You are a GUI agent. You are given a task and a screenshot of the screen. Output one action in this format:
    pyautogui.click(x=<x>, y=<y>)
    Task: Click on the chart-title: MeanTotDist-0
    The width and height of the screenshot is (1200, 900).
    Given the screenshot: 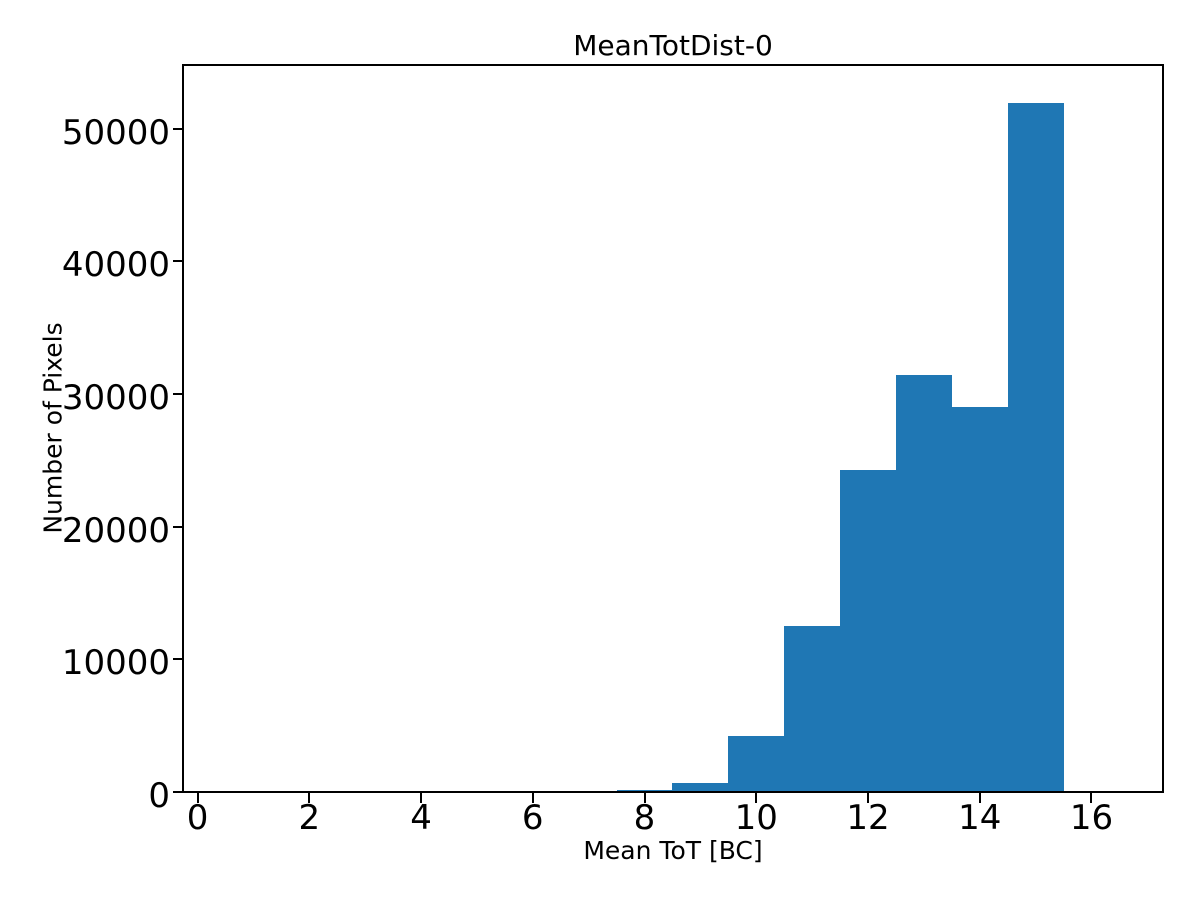 What is the action you would take?
    pyautogui.click(x=673, y=45)
    